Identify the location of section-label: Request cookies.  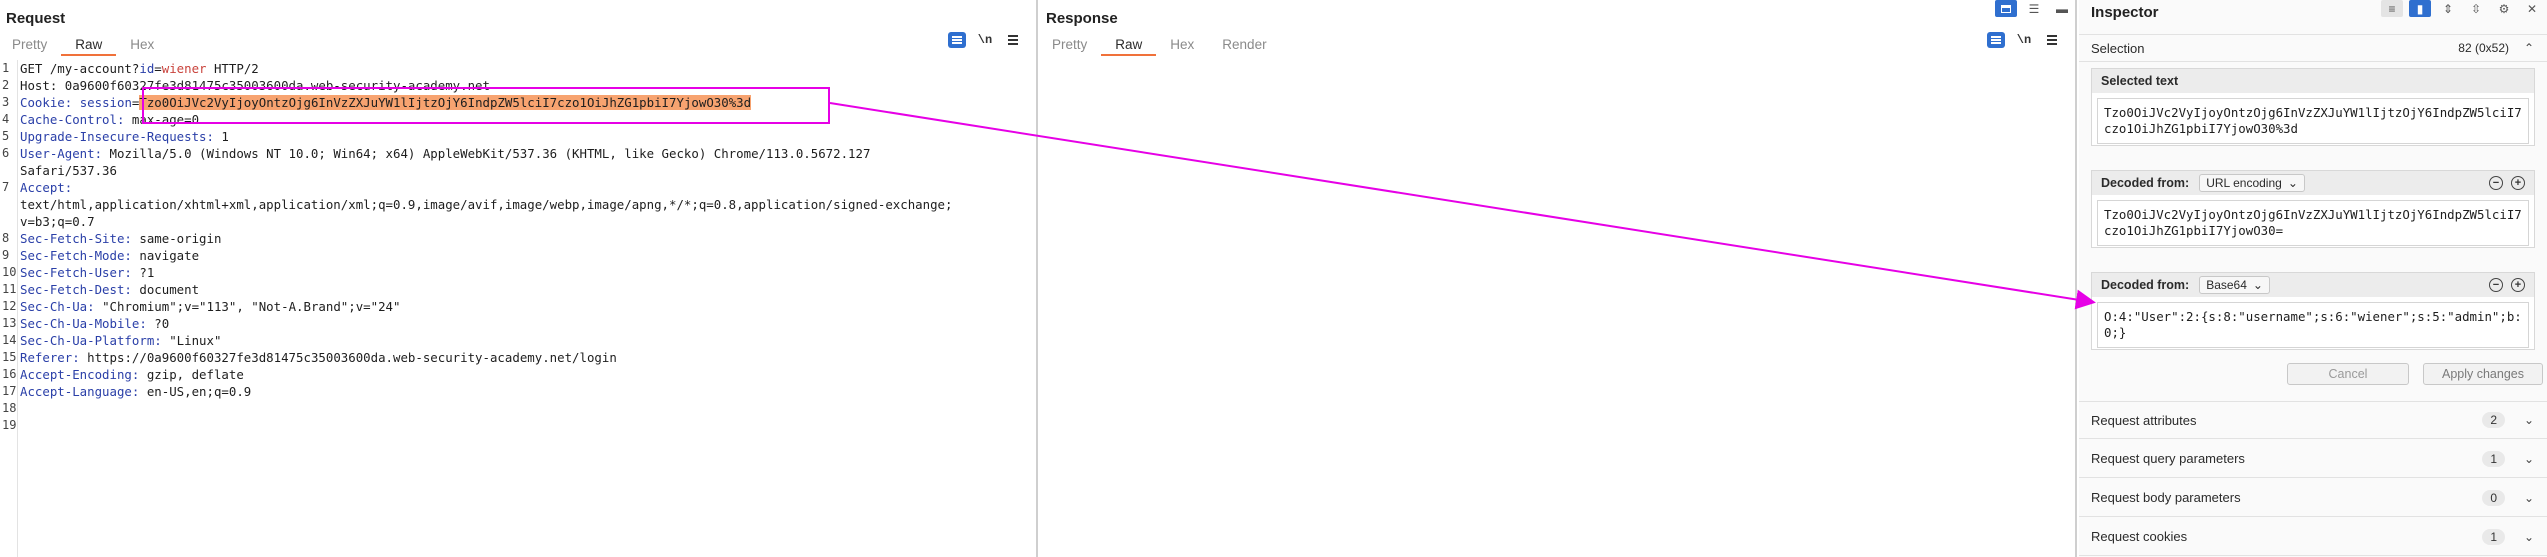
(2139, 536).